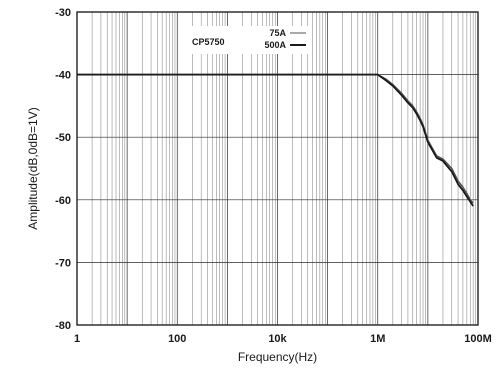 The image size is (495, 369). Describe the element at coordinates (177, 339) in the screenshot. I see `x-tick-label: 100` at that location.